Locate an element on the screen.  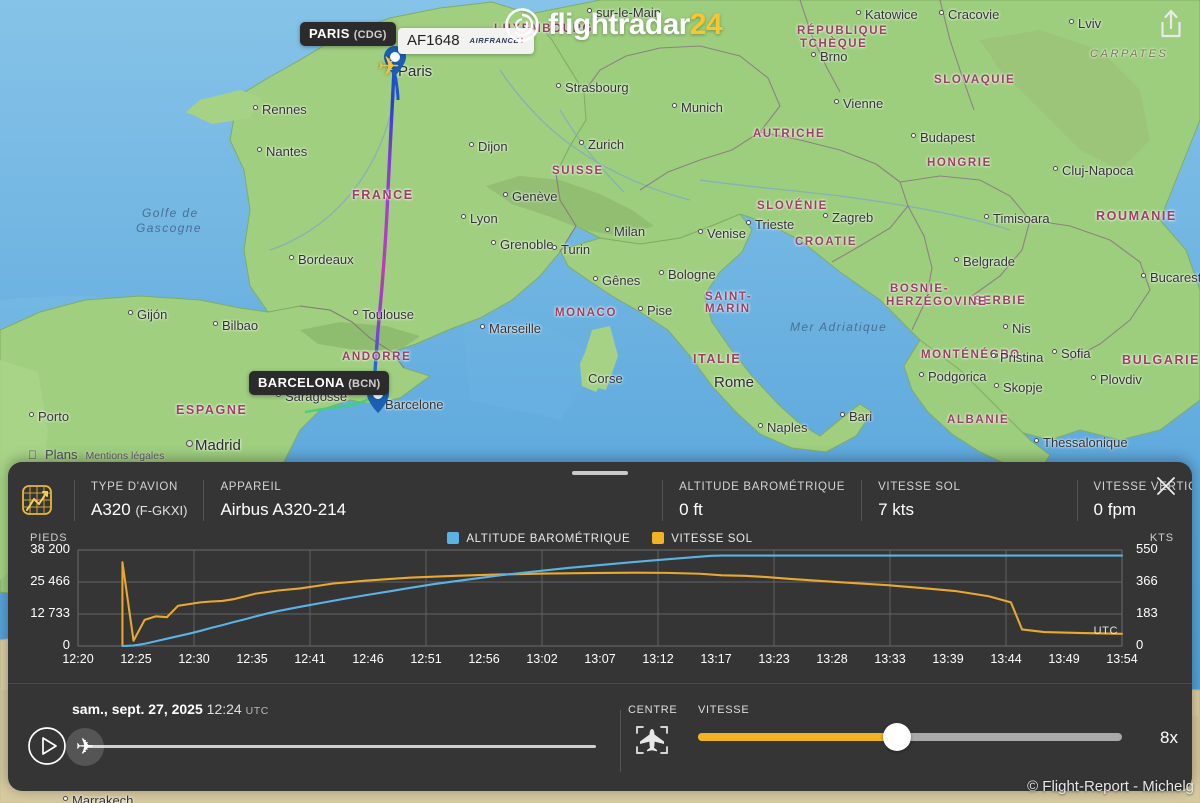
timeline-track is located at coordinates (341, 746).